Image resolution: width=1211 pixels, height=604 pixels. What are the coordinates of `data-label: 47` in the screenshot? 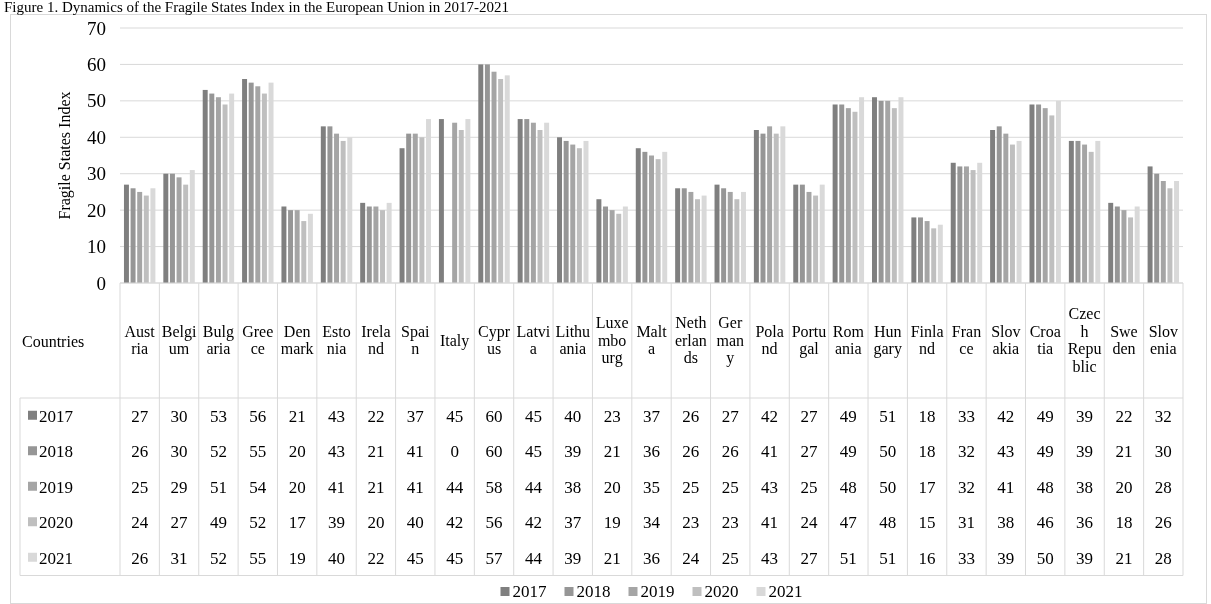 It's located at (848, 523).